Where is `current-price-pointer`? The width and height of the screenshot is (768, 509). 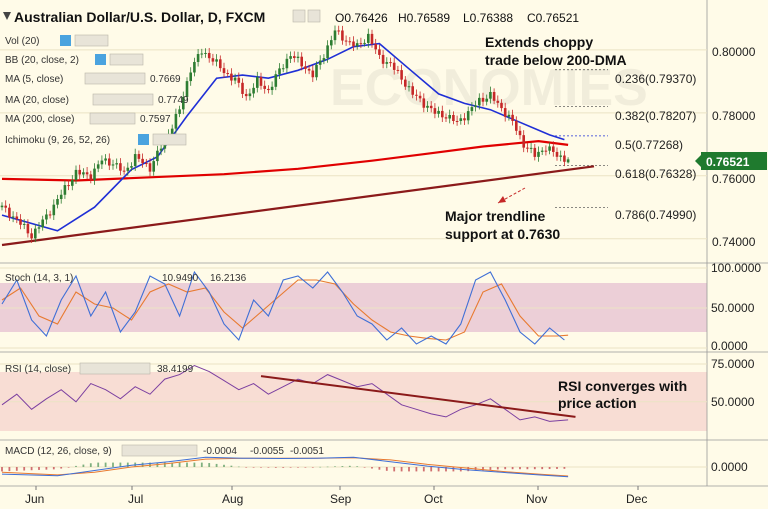
current-price-pointer is located at coordinates (698, 161).